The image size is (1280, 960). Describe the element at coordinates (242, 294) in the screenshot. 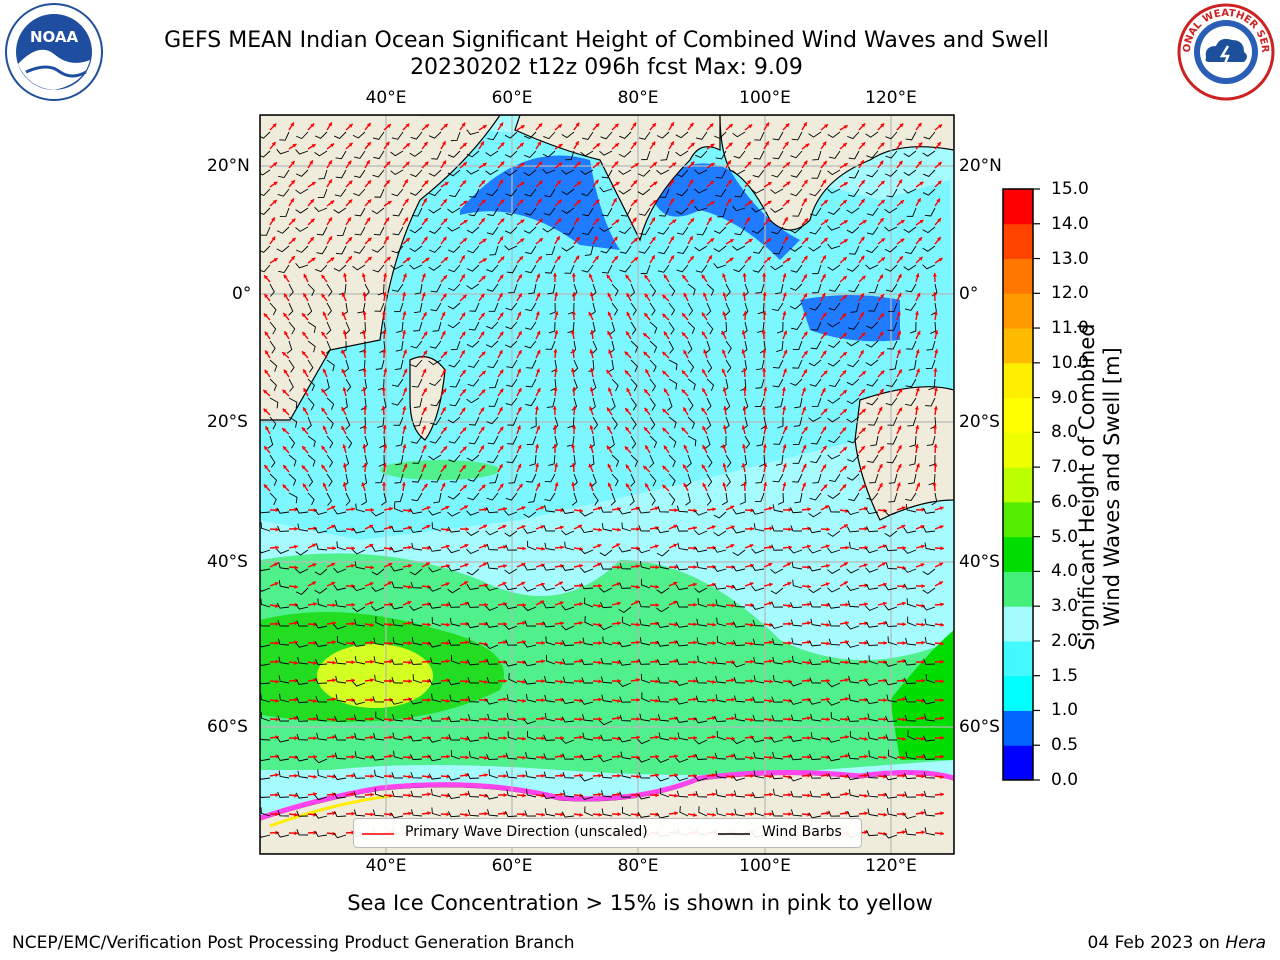

I see `lat-tick-left: 0°` at that location.